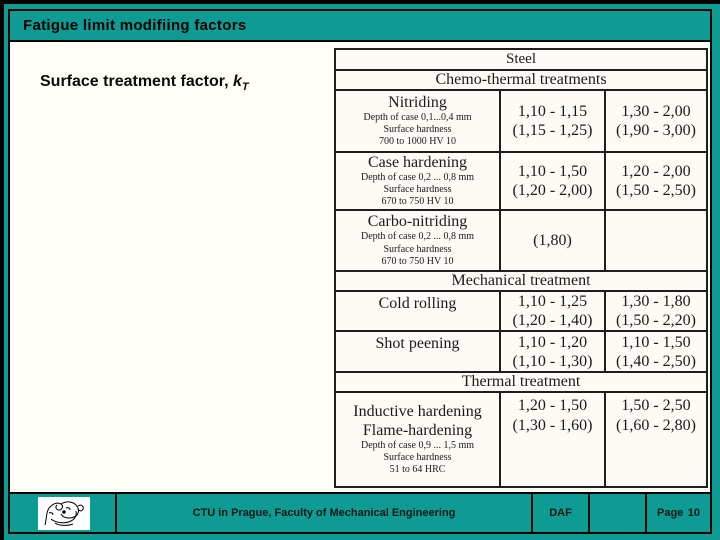 The width and height of the screenshot is (720, 540). Describe the element at coordinates (552, 440) in the screenshot. I see `factor-cell: 1,20 - 1,50 (1,30 - 1,60)` at that location.